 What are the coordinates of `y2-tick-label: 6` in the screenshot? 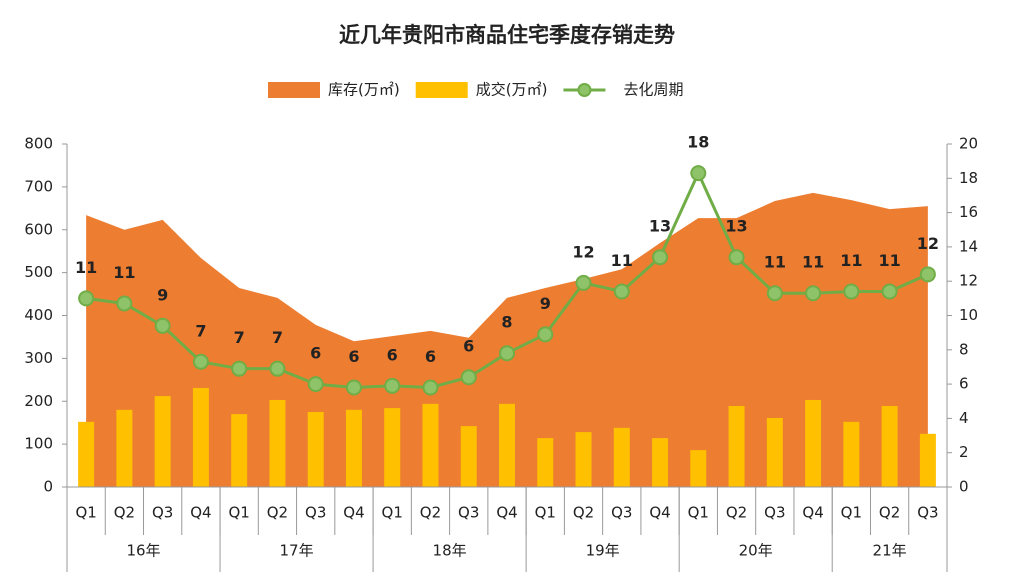 It's located at (964, 384).